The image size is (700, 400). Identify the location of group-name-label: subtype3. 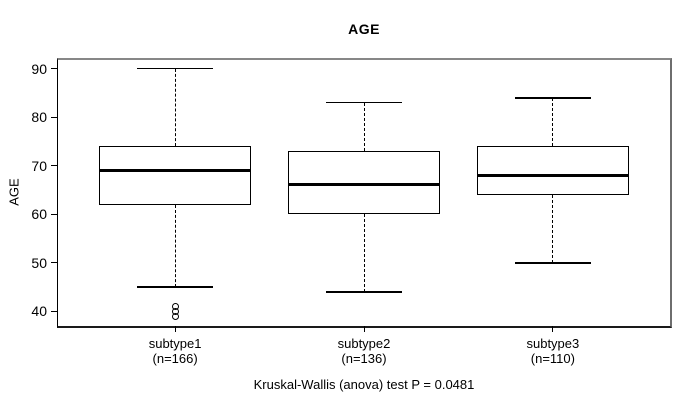
(553, 343).